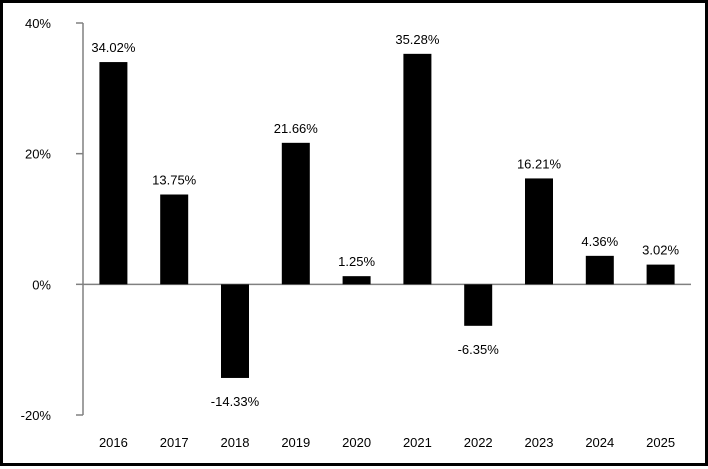  Describe the element at coordinates (660, 250) in the screenshot. I see `data-label-2025: 3.02%` at that location.